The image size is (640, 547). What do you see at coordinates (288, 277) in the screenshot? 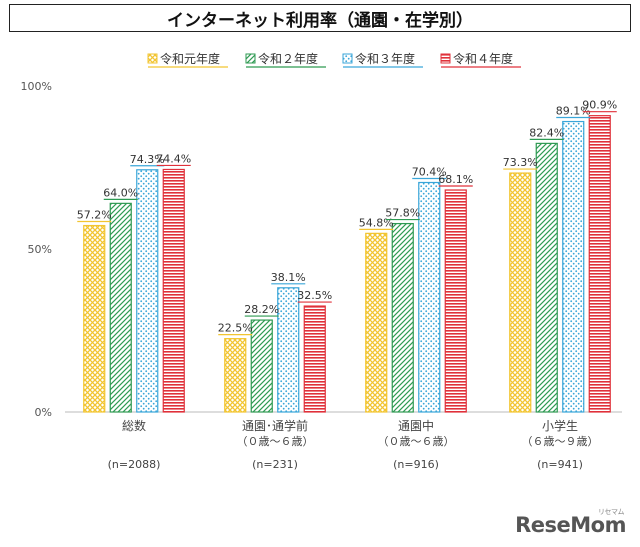
I see `value-label: 38.1%` at bounding box center [288, 277].